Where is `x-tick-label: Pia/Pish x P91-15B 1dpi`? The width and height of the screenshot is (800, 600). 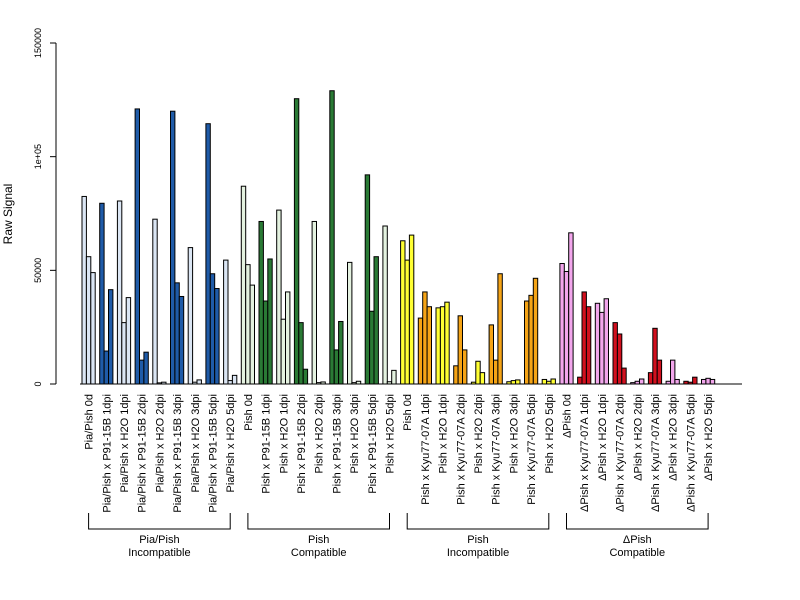 x-tick-label: Pia/Pish x P91-15B 1dpi is located at coordinates (107, 453).